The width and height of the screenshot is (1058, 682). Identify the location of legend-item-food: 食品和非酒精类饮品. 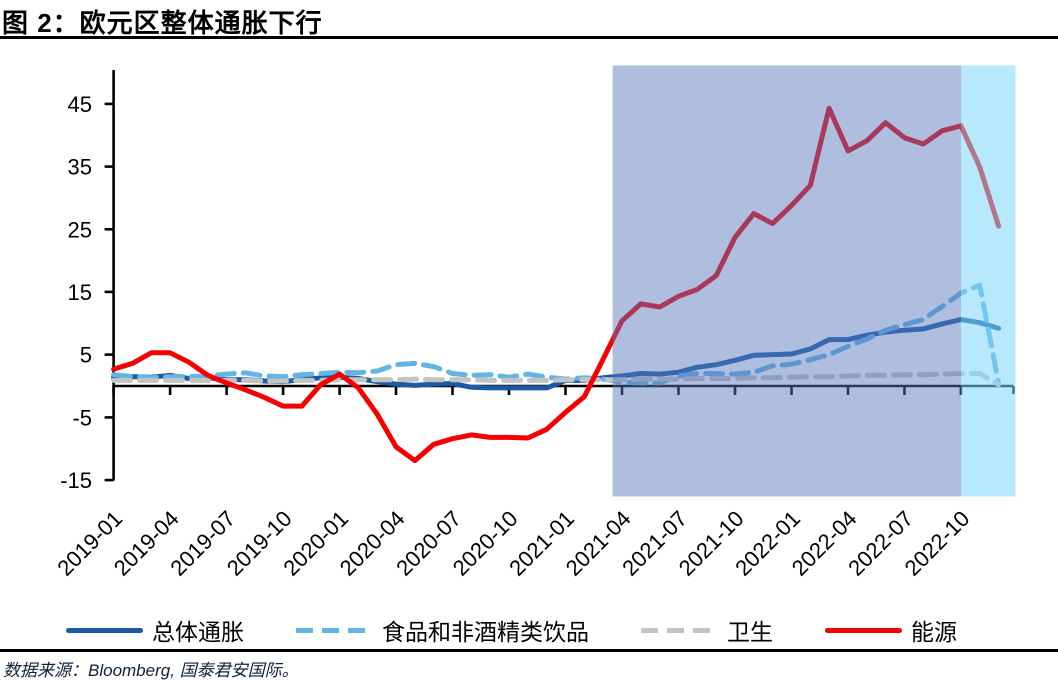
(442, 630).